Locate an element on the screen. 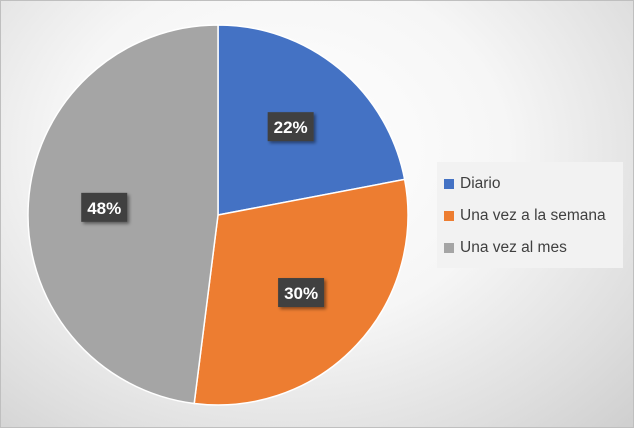 Image resolution: width=634 pixels, height=429 pixels. legend-label: Diario is located at coordinates (480, 183).